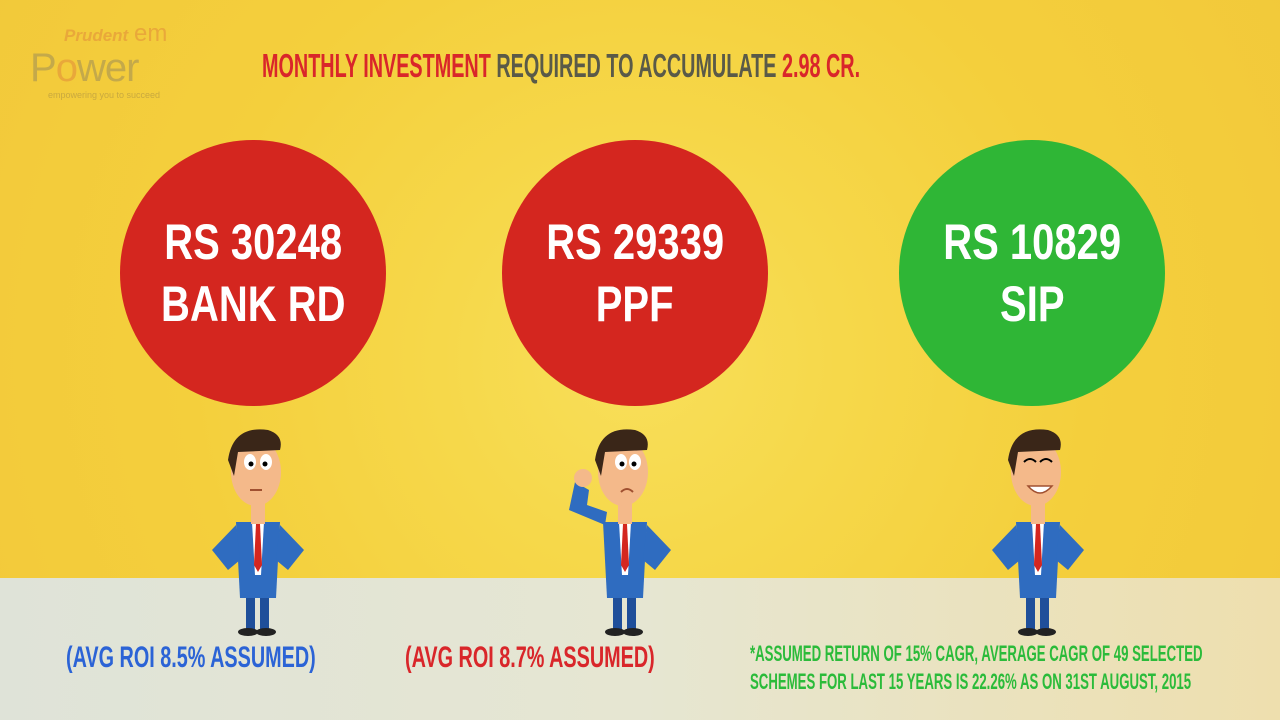 Image resolution: width=1280 pixels, height=720 pixels. Describe the element at coordinates (1032, 273) in the screenshot. I see `sip-circle: RS 10829 SIP` at that location.